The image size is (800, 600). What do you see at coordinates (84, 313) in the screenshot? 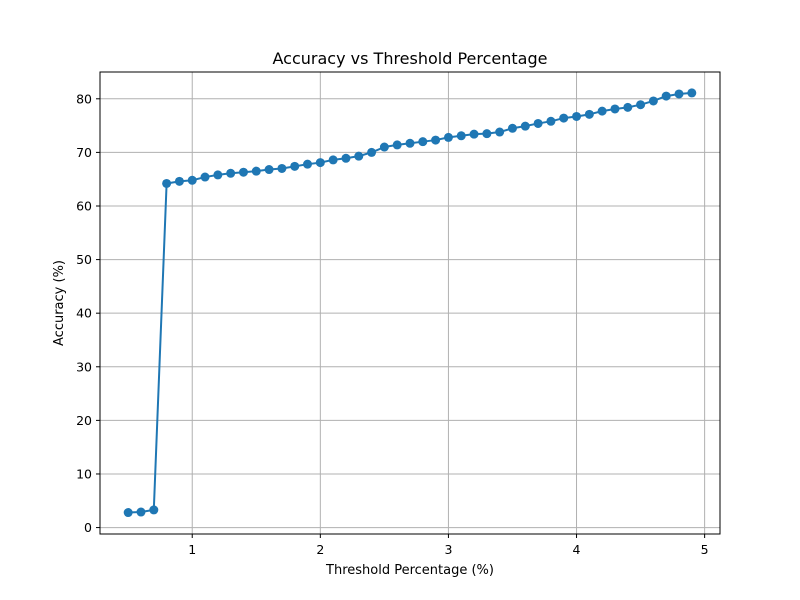
I see `y-tick-label: 40` at bounding box center [84, 313].